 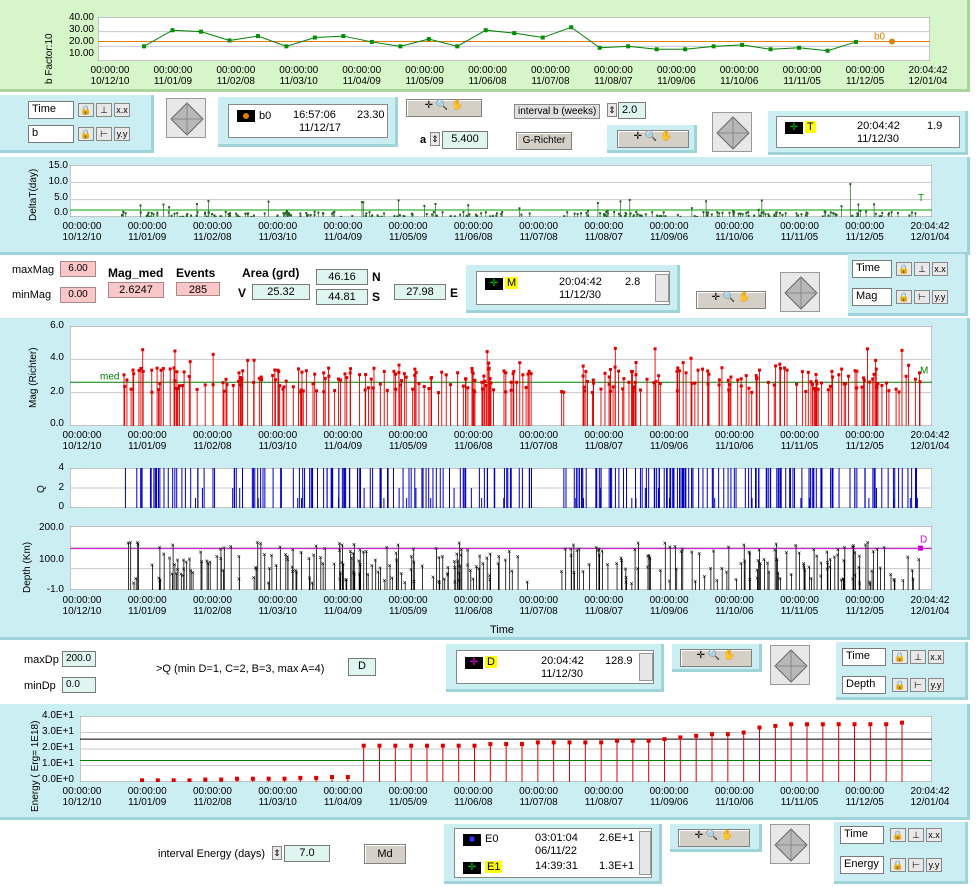 What do you see at coordinates (457, 105) in the screenshot?
I see `hand-icon: ✋` at bounding box center [457, 105].